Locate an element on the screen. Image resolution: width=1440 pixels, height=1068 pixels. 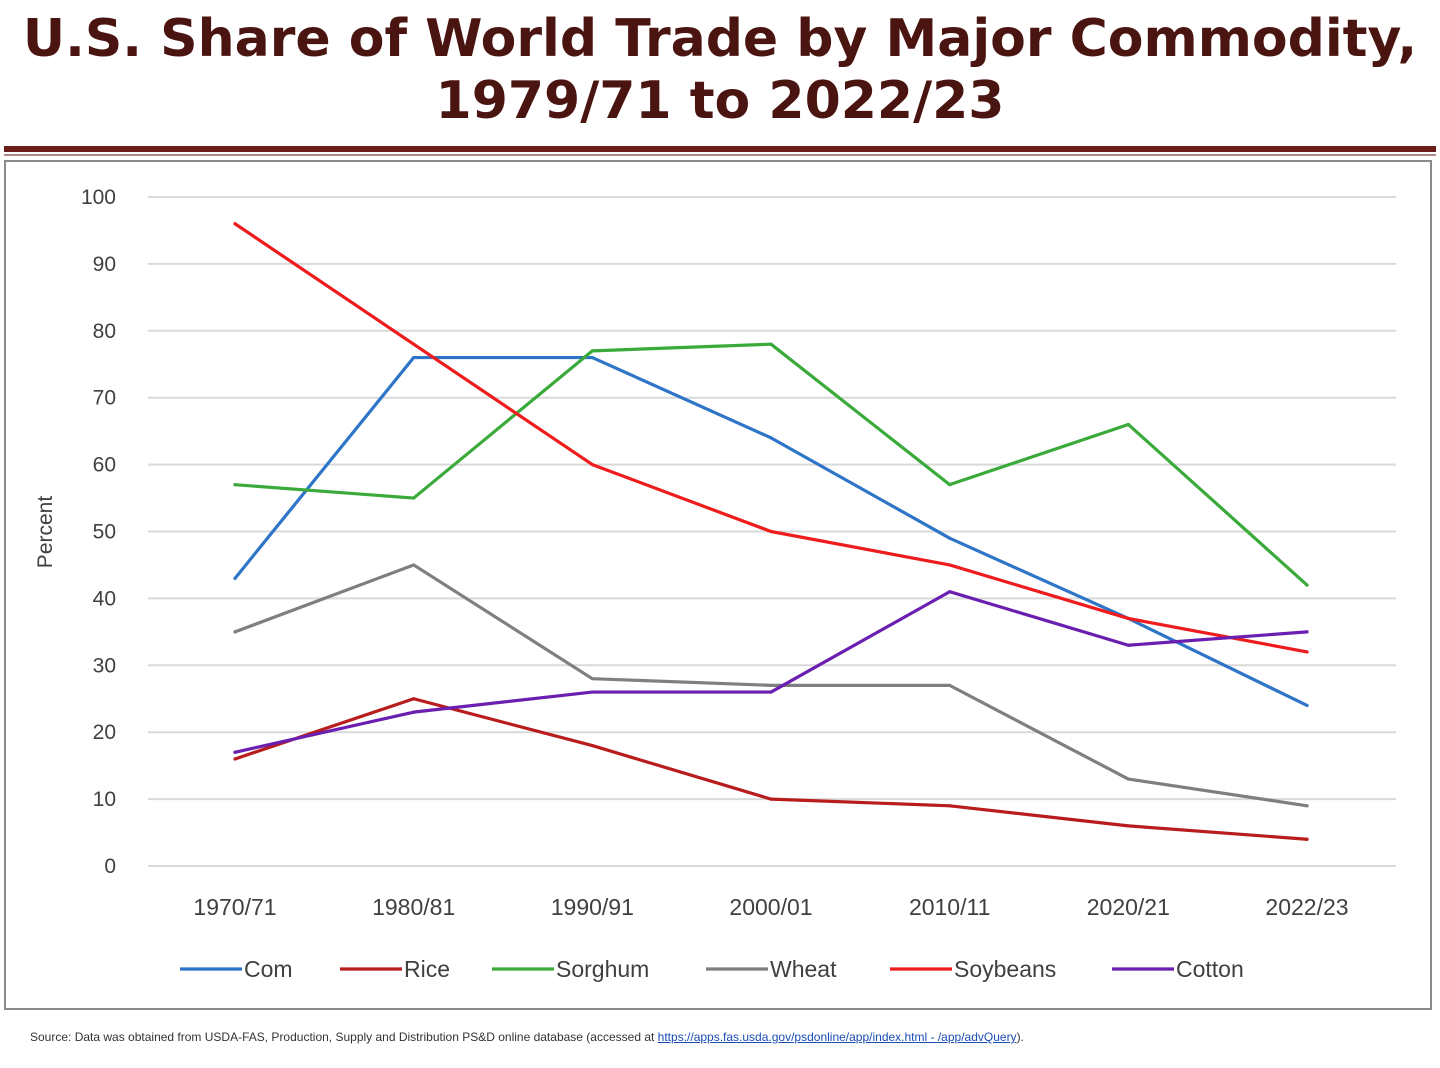
y-tick-label-30: 30 is located at coordinates (104, 665).